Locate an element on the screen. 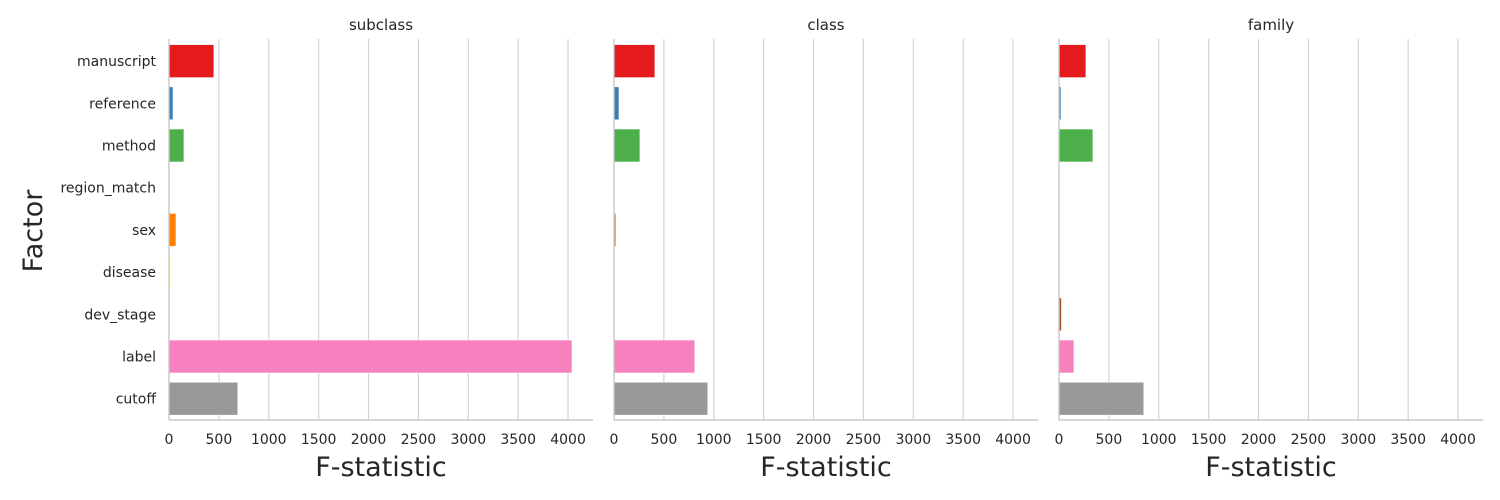 The height and width of the screenshot is (500, 1500). y-tick-label-label: label is located at coordinates (139, 358).